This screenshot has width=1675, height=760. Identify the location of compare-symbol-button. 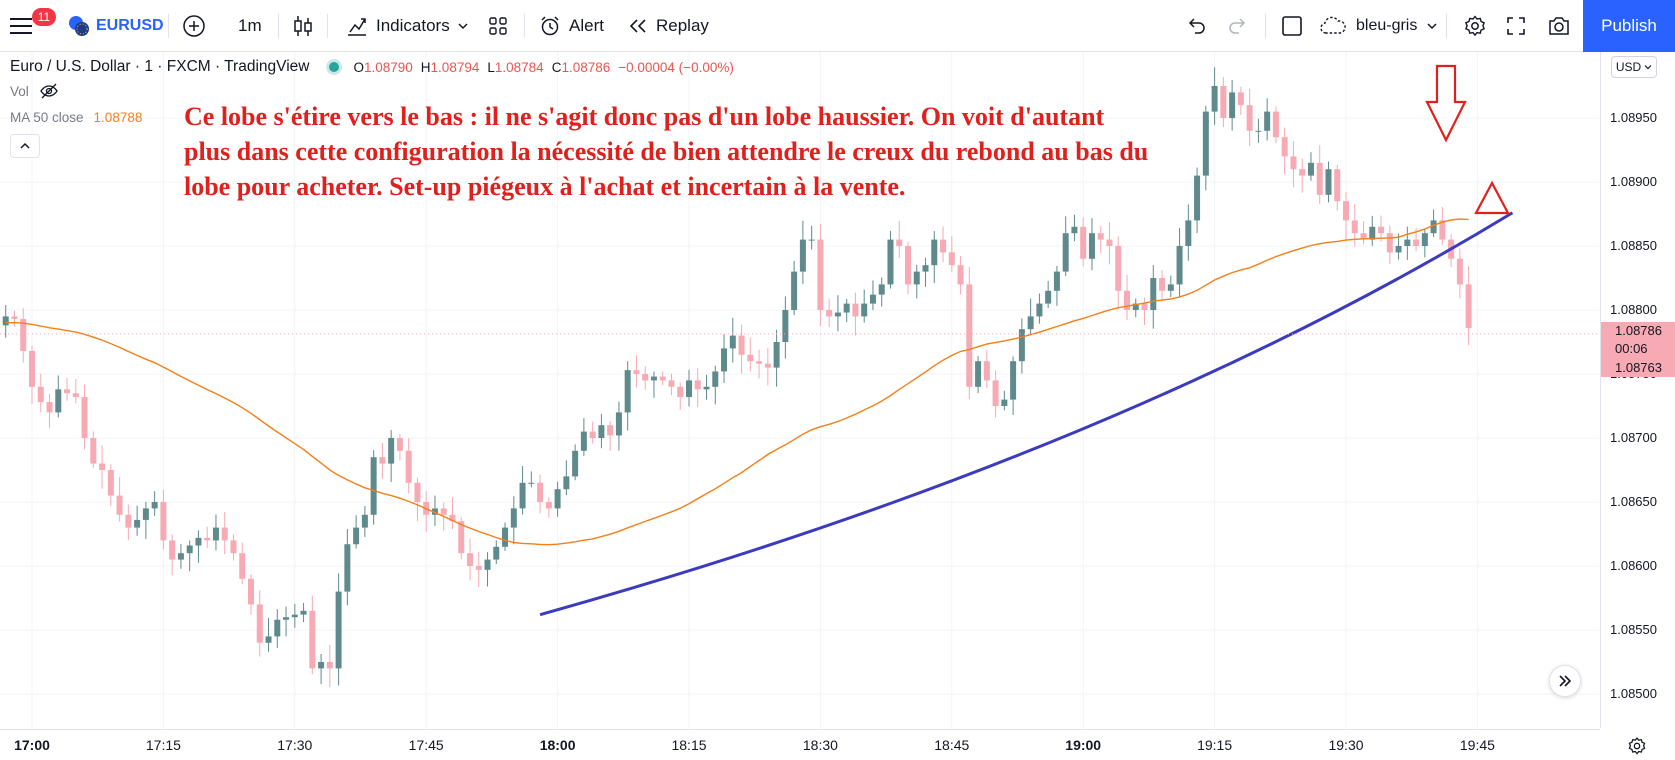
(194, 26).